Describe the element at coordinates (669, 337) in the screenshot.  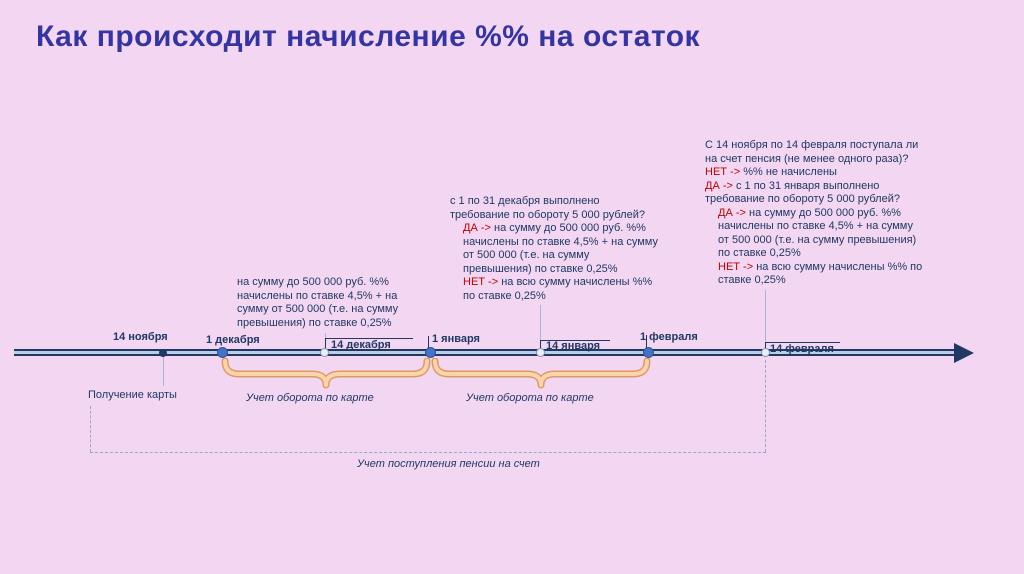
I see `date-label-1-feb: 1 февраля` at that location.